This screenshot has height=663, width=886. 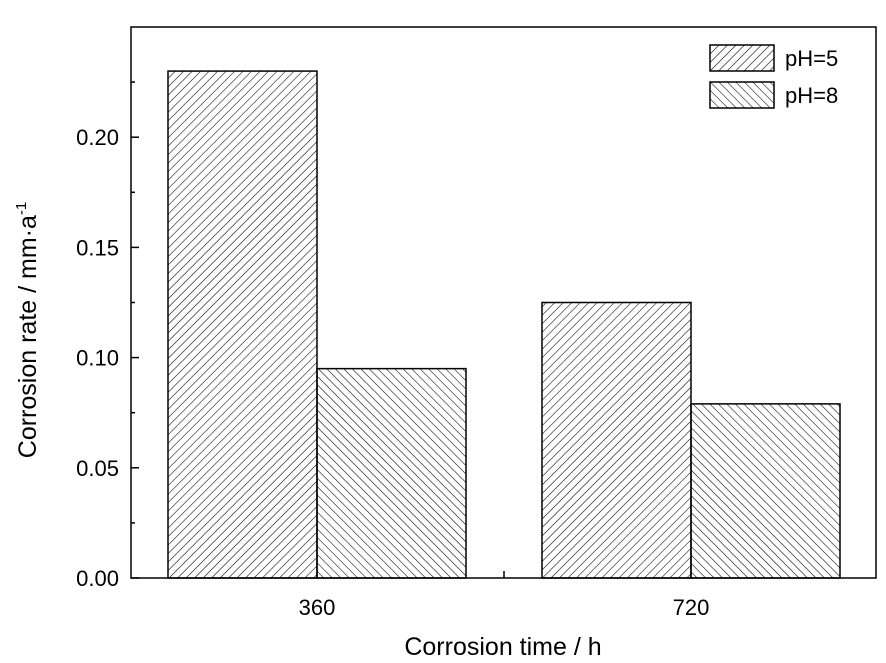 I want to click on y-tick-label: 0.15, so click(x=97, y=247).